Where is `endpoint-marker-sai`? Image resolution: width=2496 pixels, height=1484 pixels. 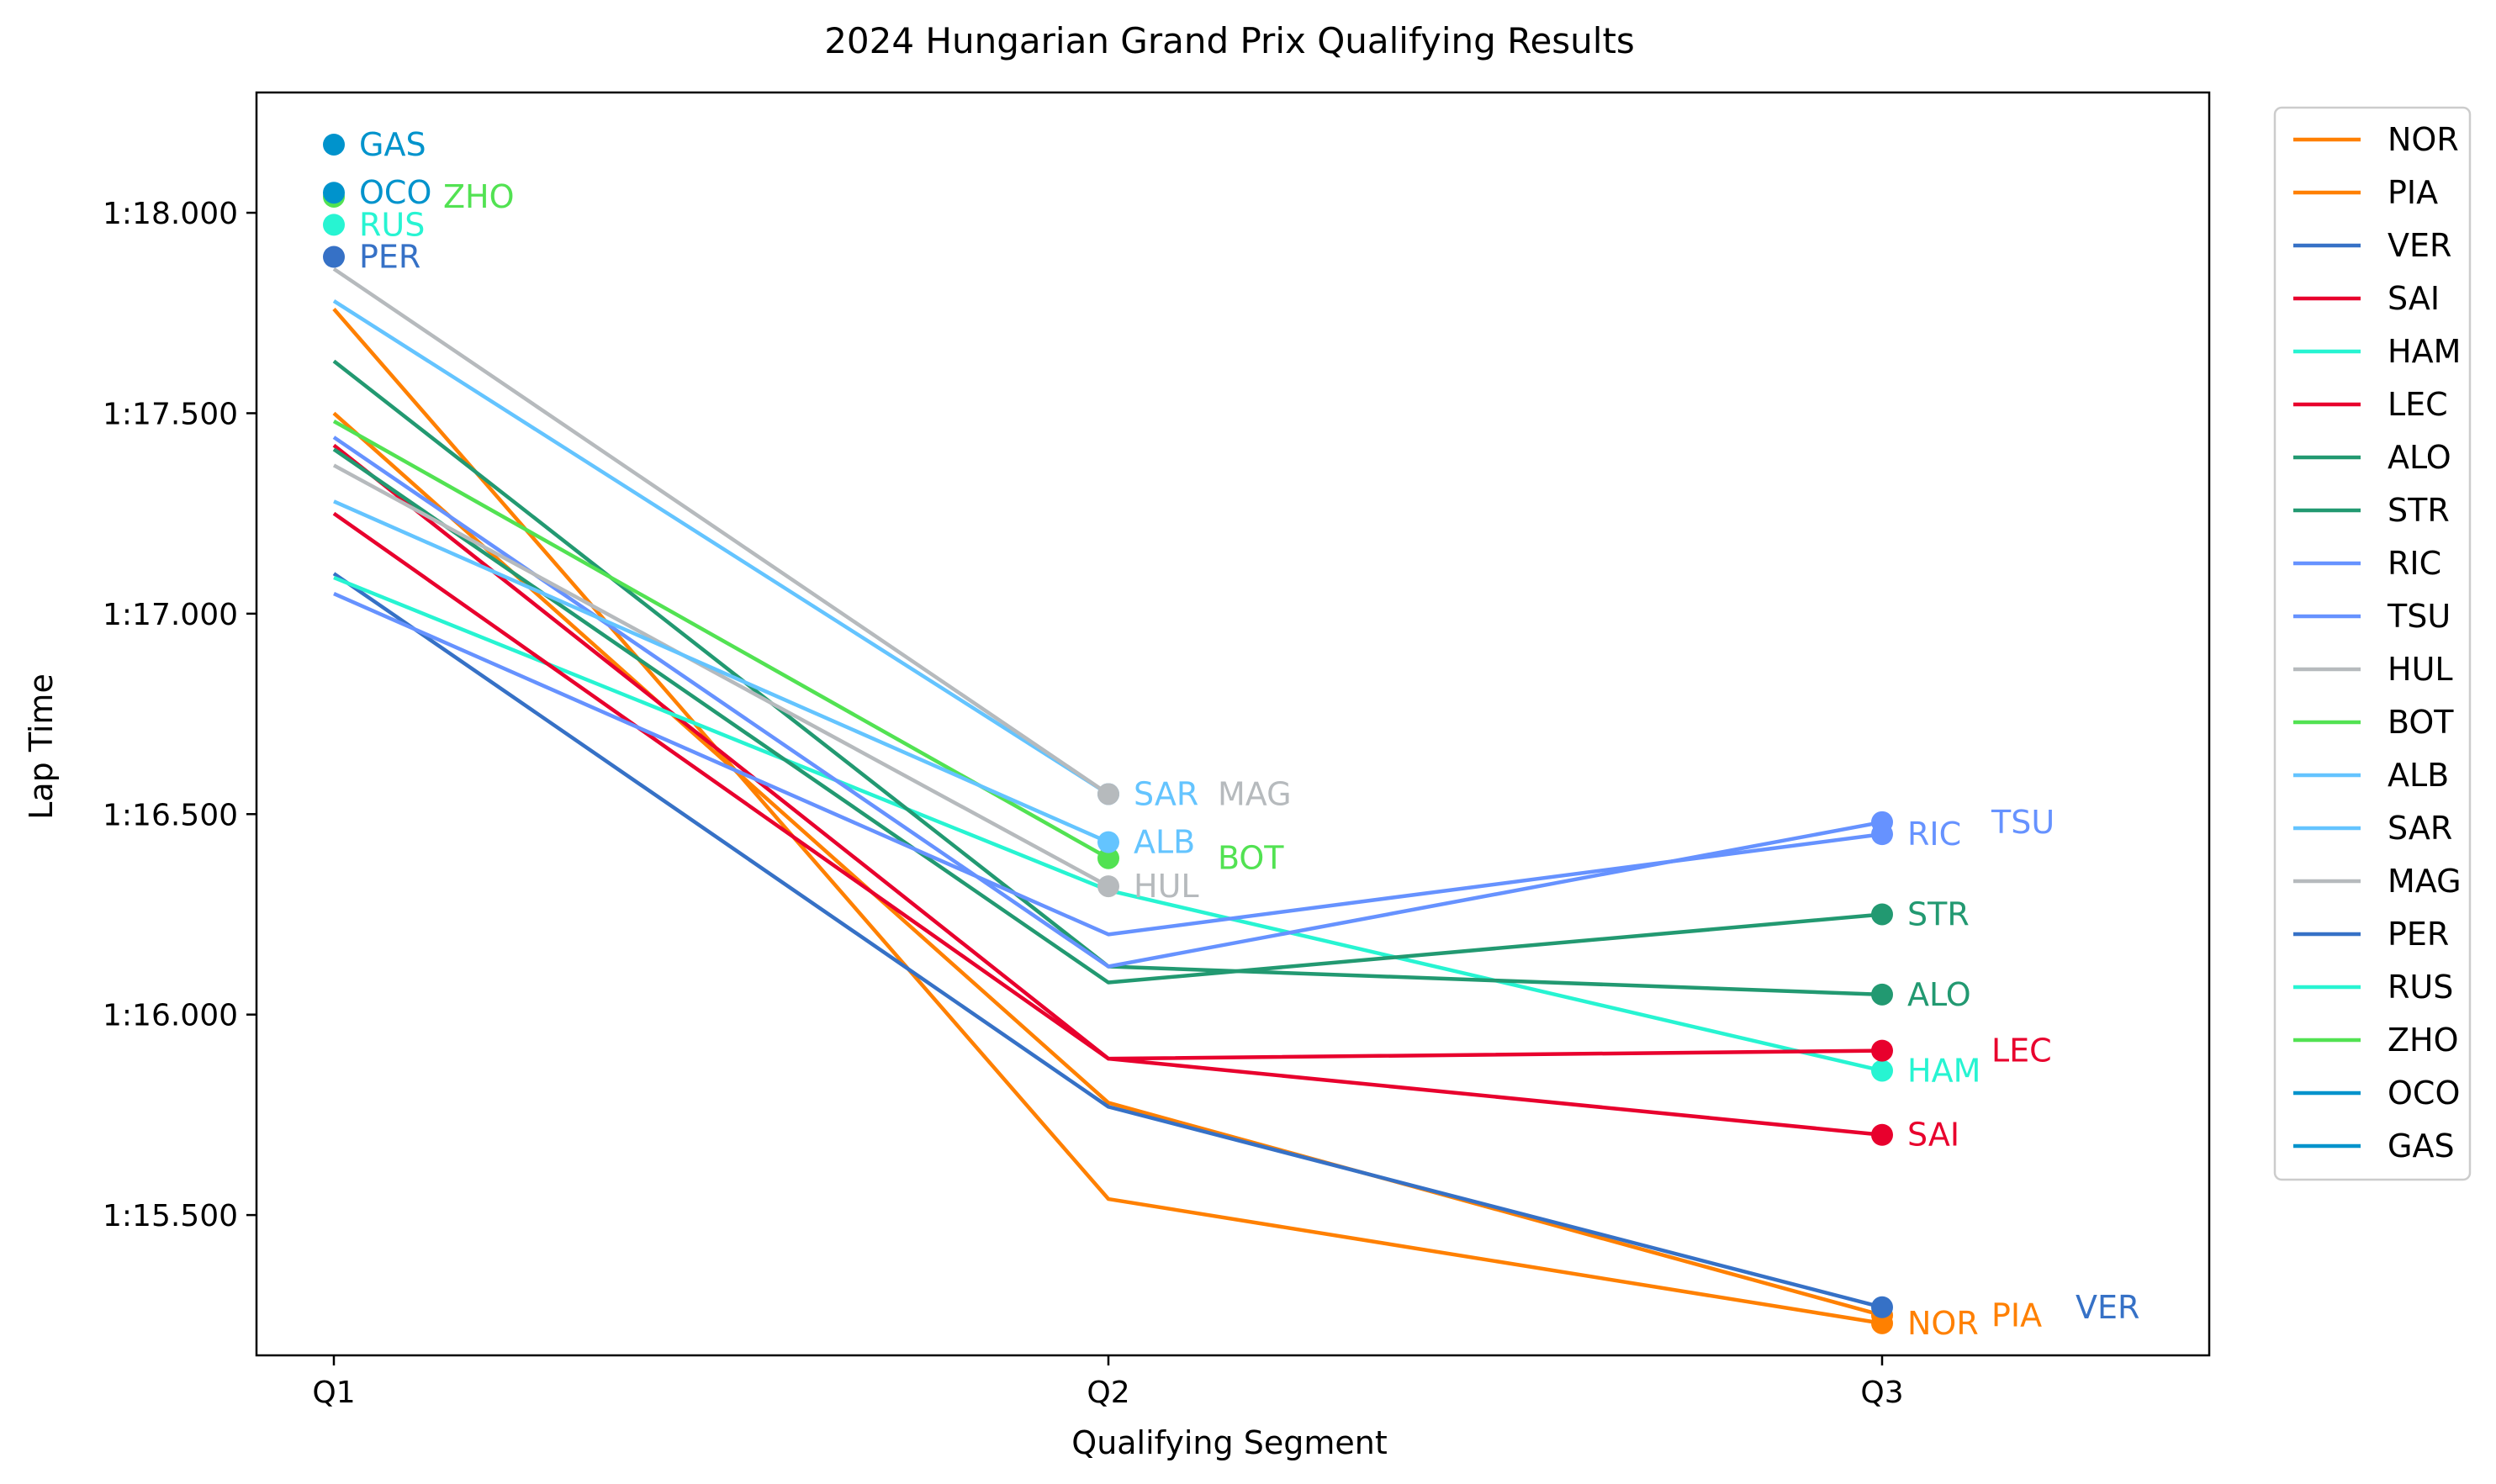 endpoint-marker-sai is located at coordinates (1882, 1134).